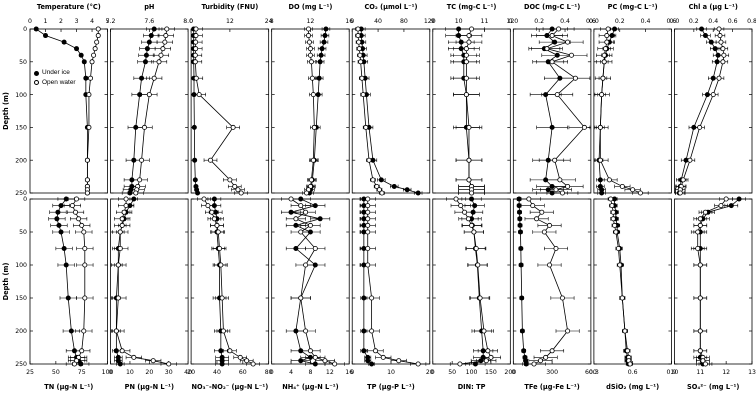 The height and width of the screenshot is (400, 756). Describe the element at coordinates (269, 372) in the screenshot. I see `x-tick-label: 80` at that location.